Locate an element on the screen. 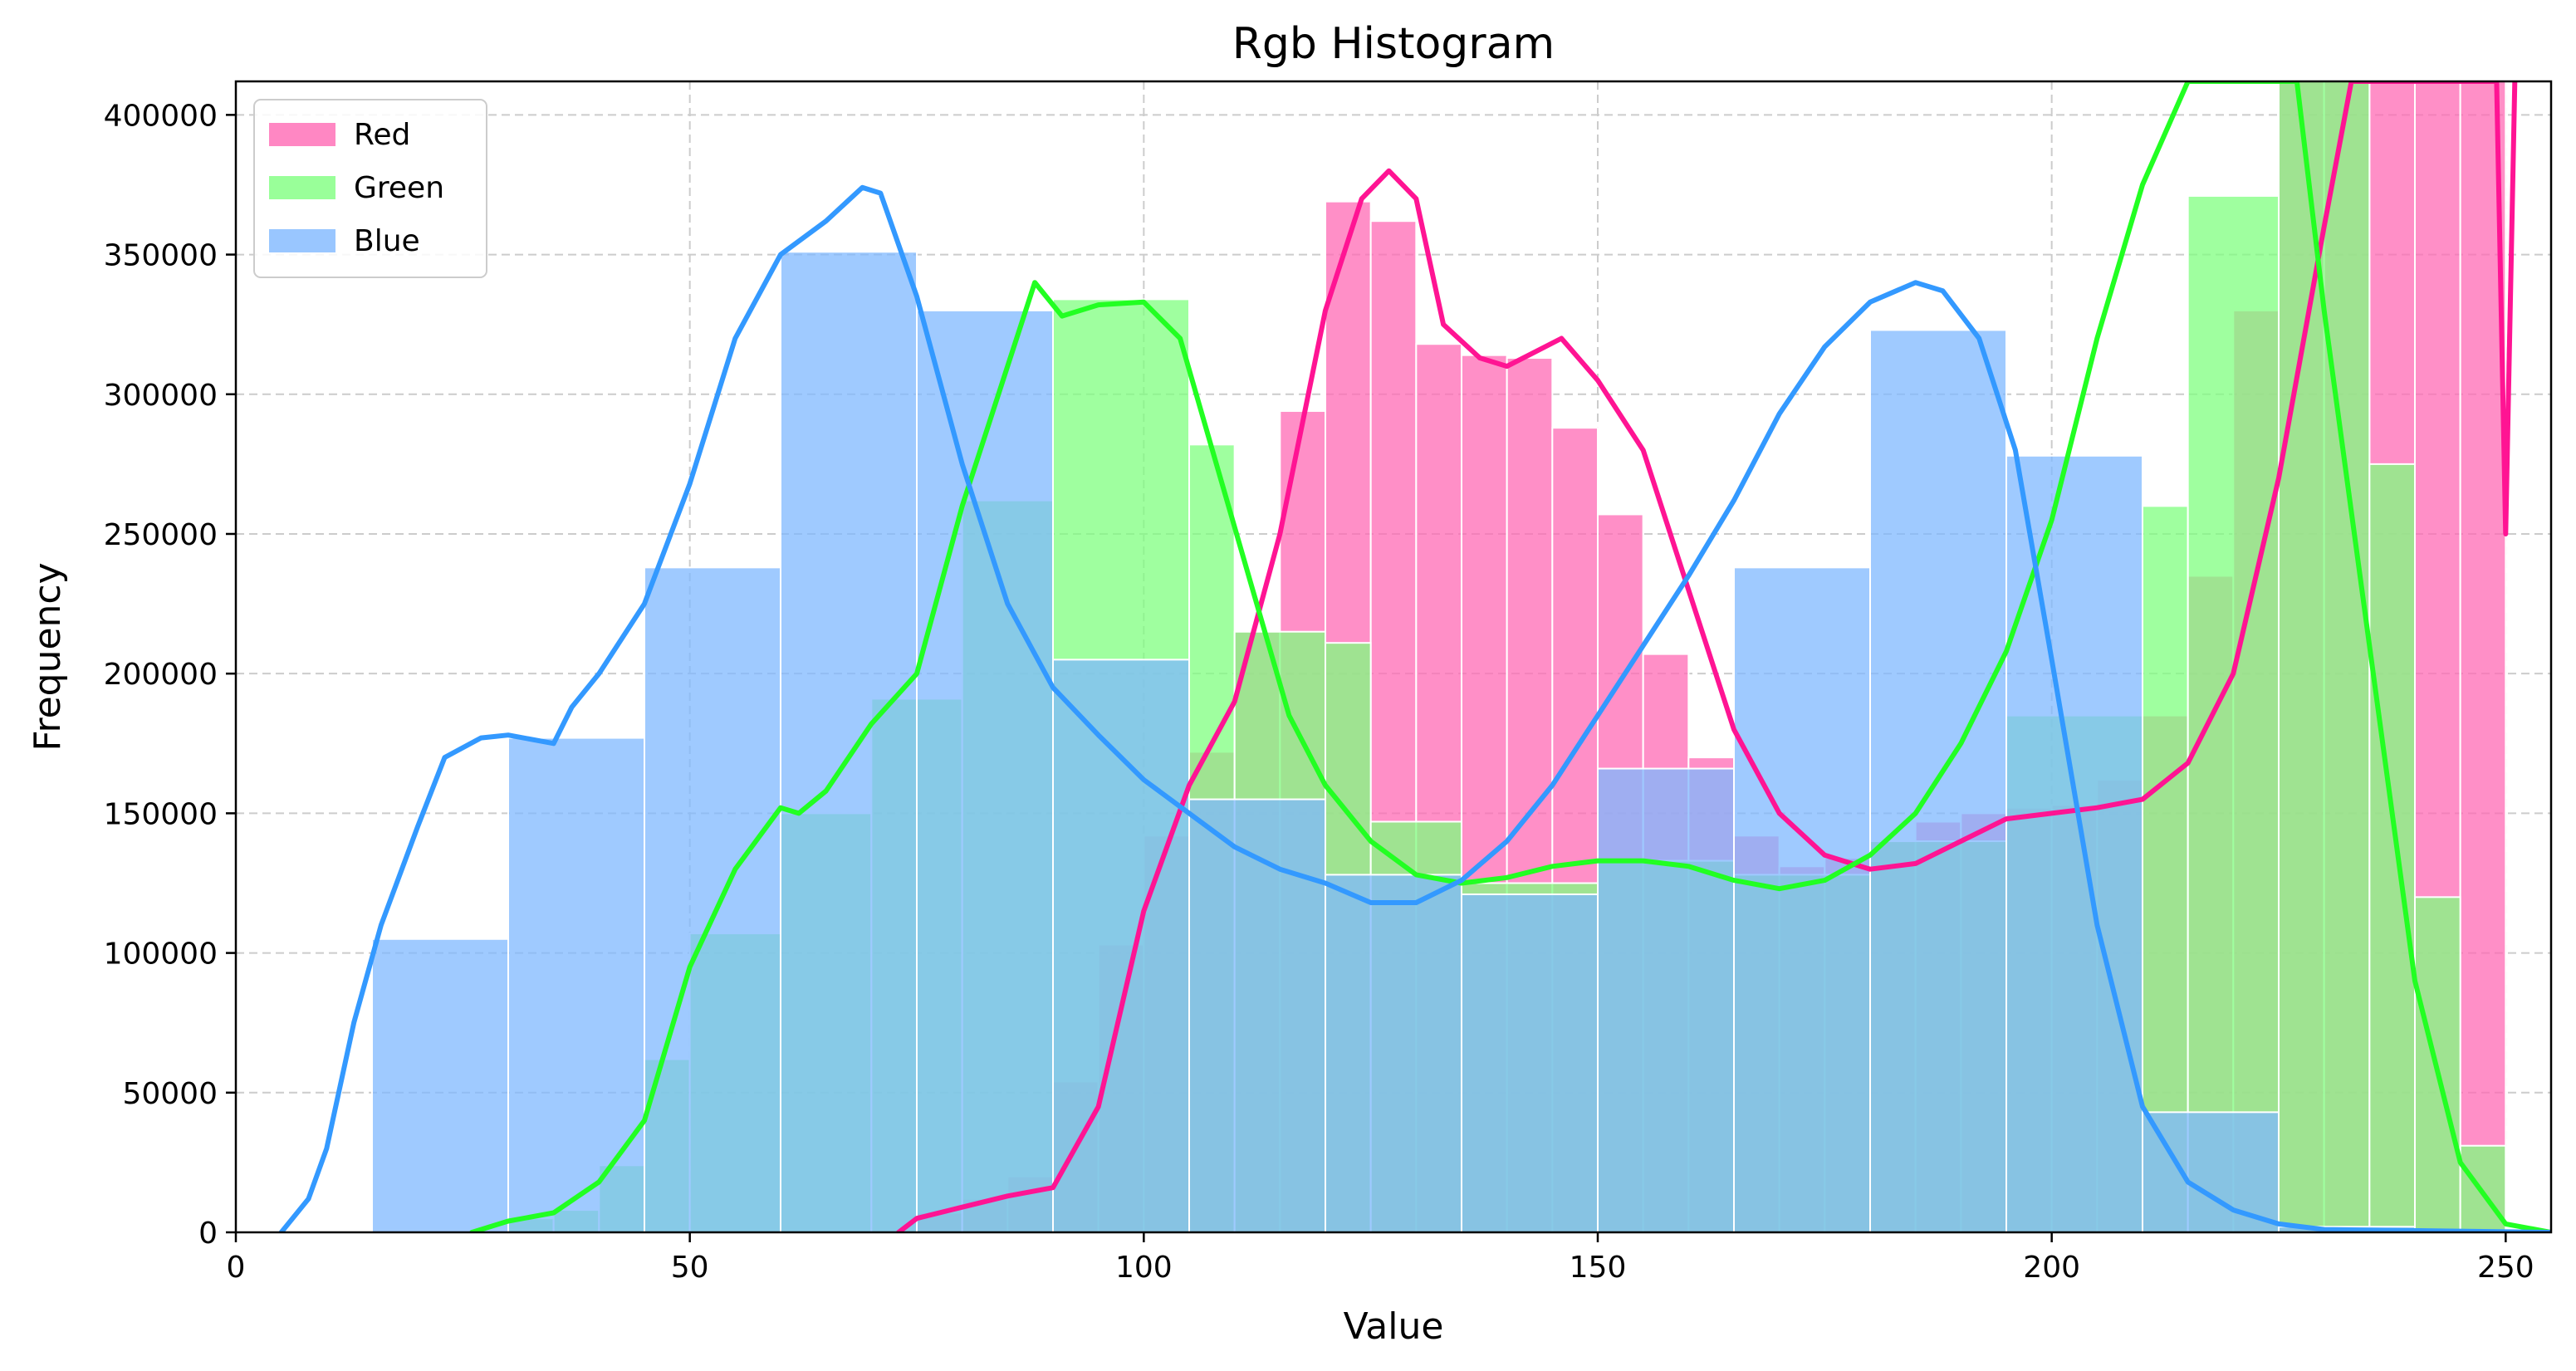  x-tick-label-0: 0 is located at coordinates (236, 1268).